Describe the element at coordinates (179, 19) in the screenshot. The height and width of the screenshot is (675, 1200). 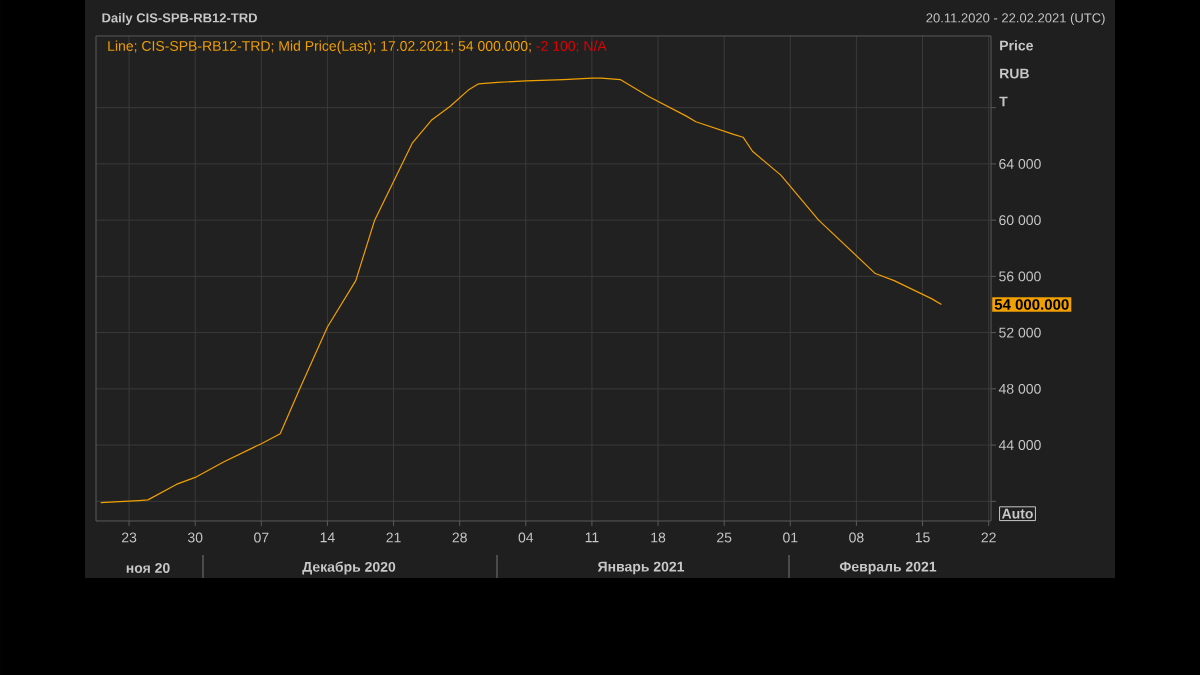
I see `chart-title: Daily CIS-SPB-RB12-TRD` at that location.